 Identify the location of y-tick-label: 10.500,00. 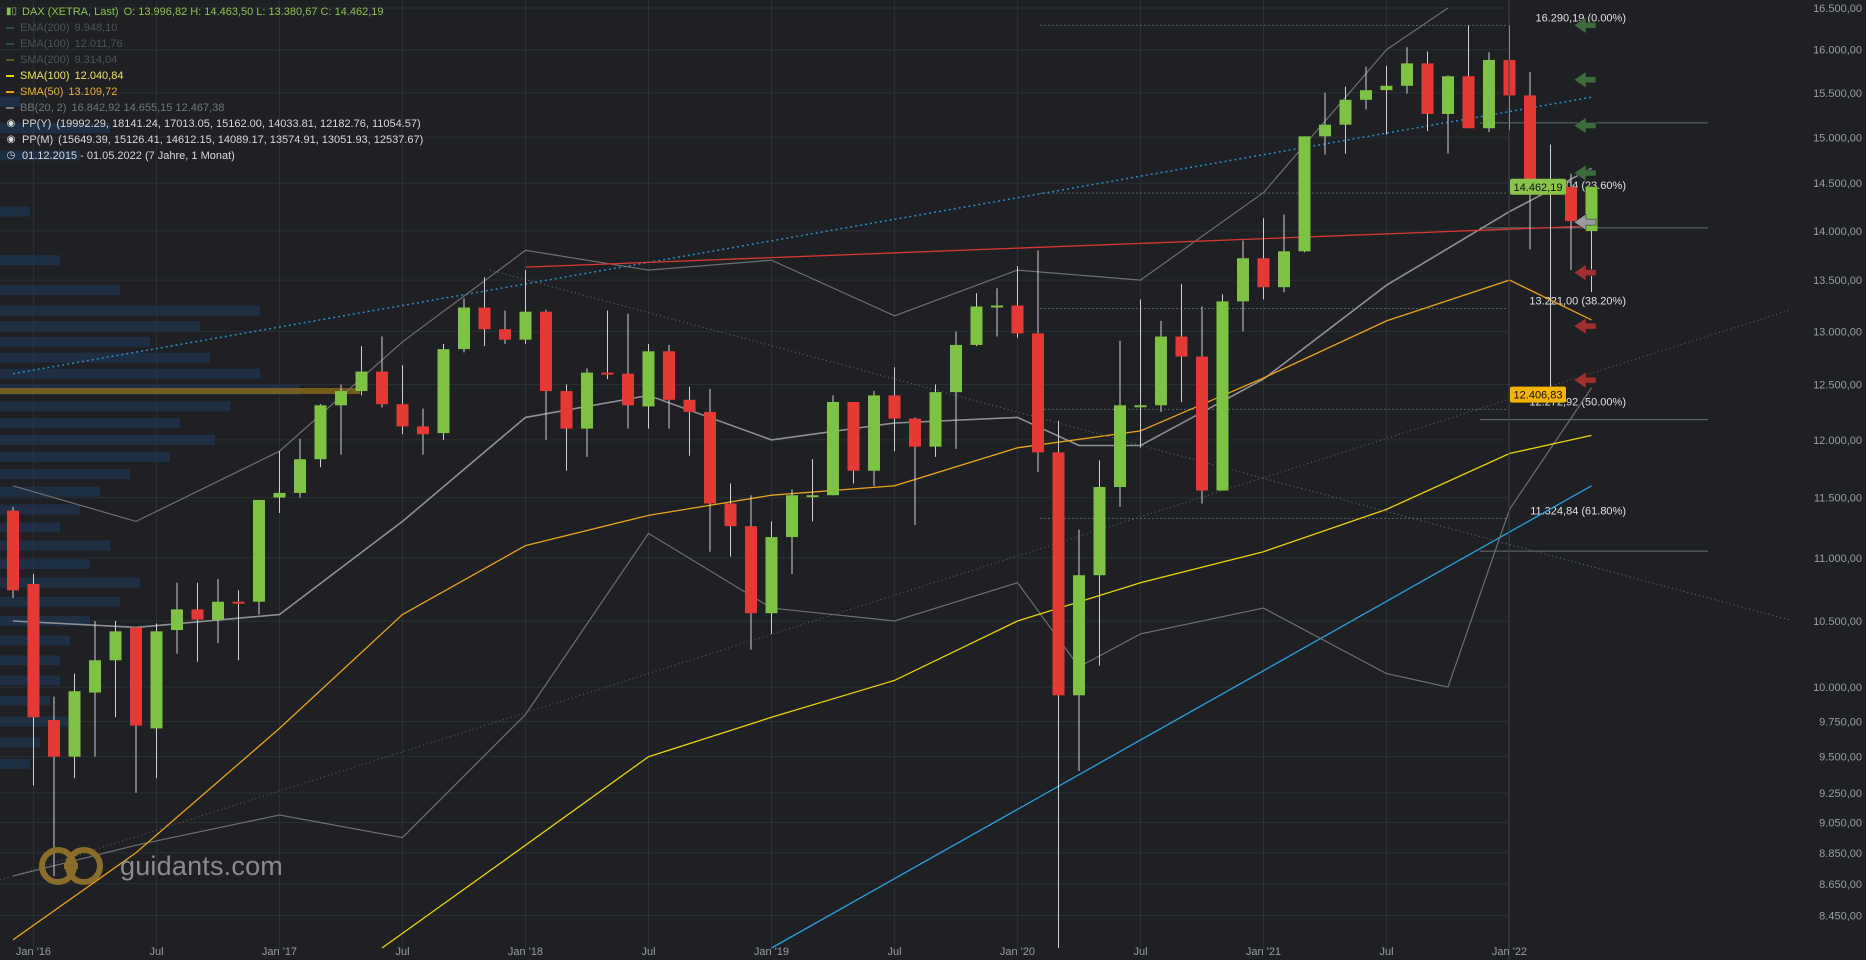
(1837, 622).